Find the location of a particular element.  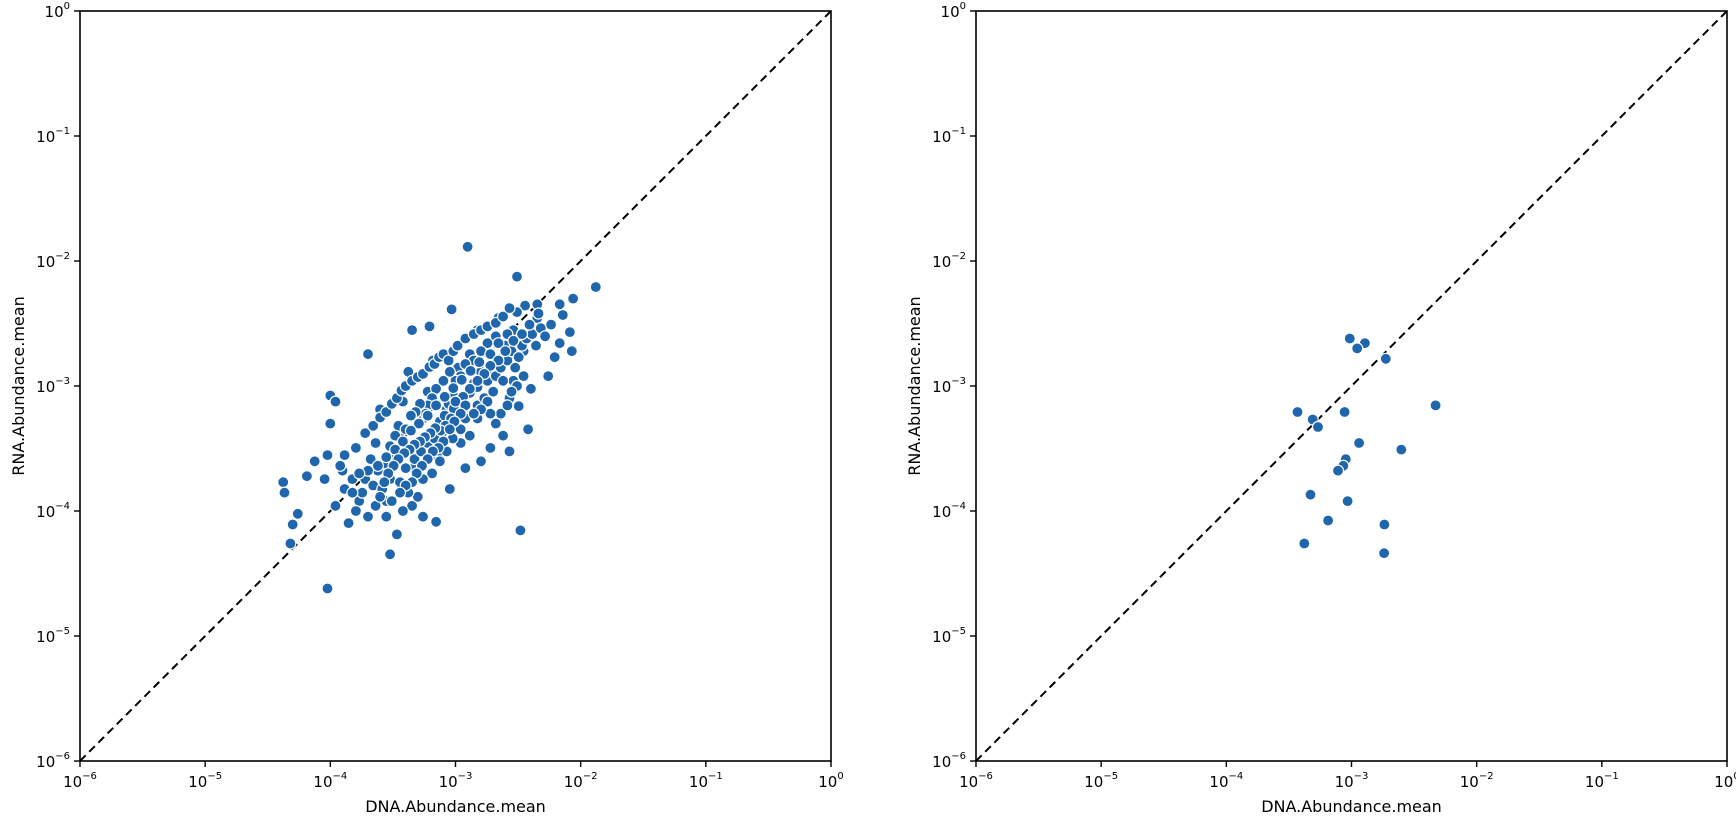

x-tick-label: 10⁻⁵ is located at coordinates (1101, 781).